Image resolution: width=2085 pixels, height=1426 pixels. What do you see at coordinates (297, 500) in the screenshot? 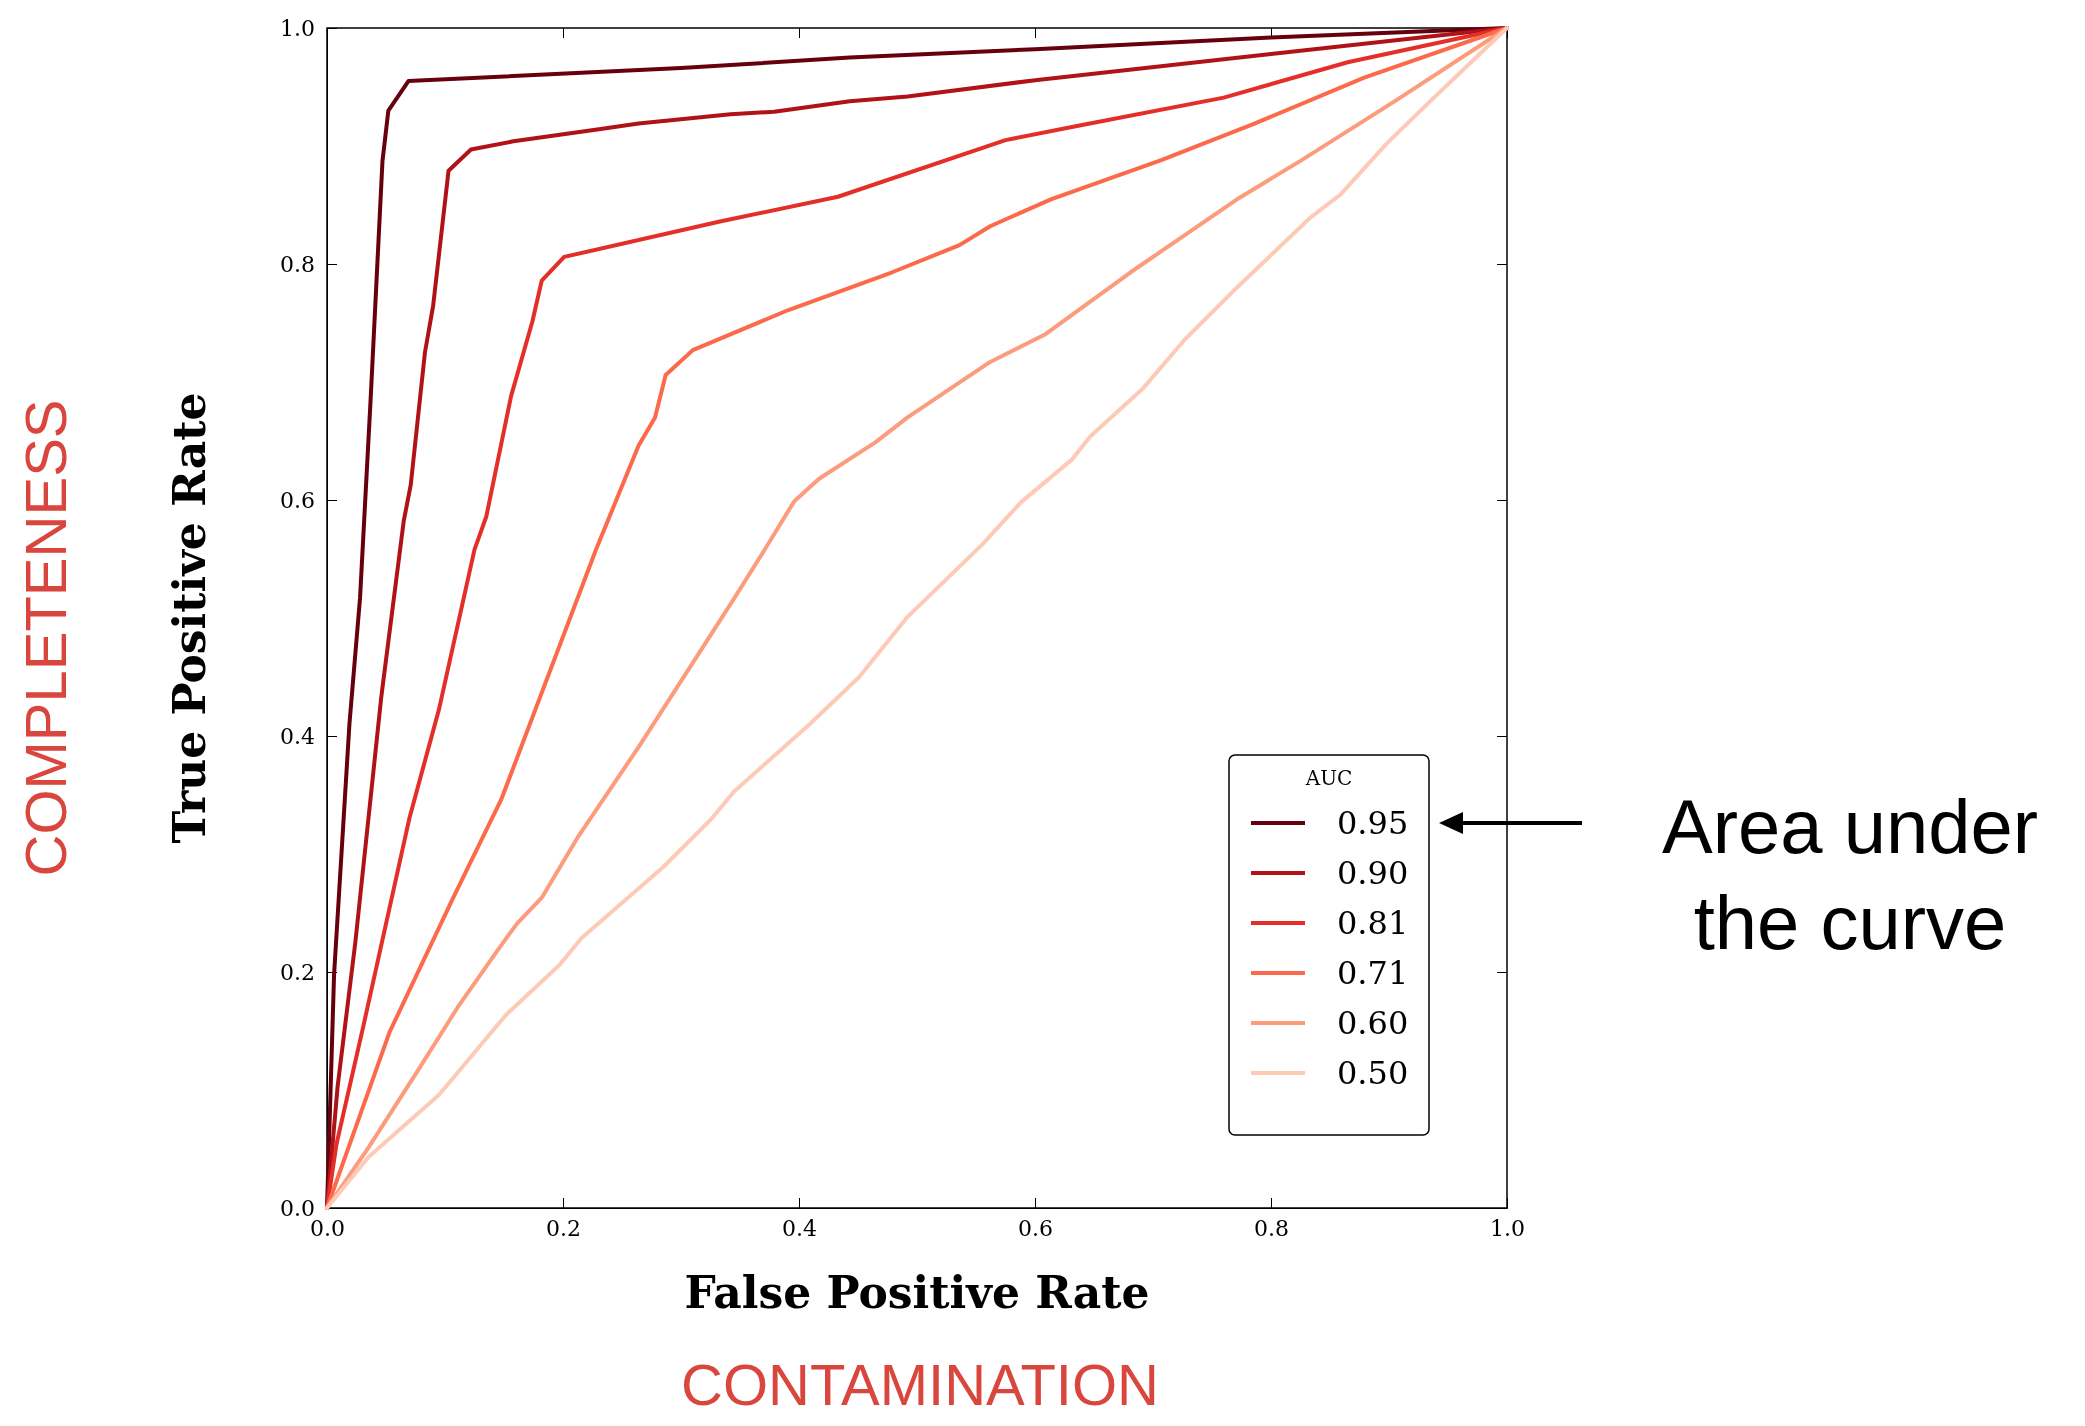
I see `y-tick-label: 0.6` at bounding box center [297, 500].